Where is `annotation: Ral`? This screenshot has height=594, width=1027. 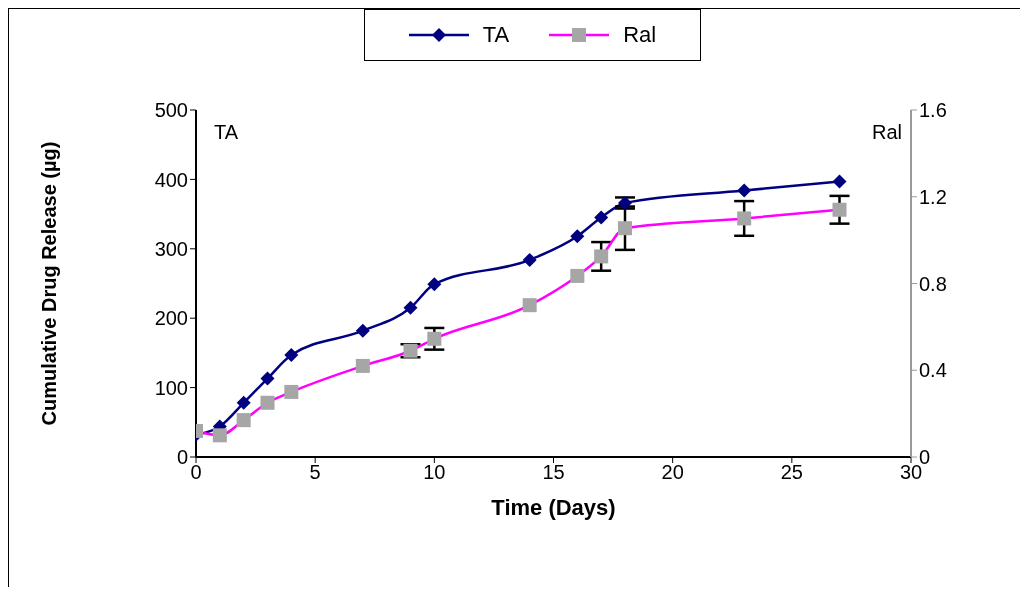 annotation: Ral is located at coordinates (886, 132).